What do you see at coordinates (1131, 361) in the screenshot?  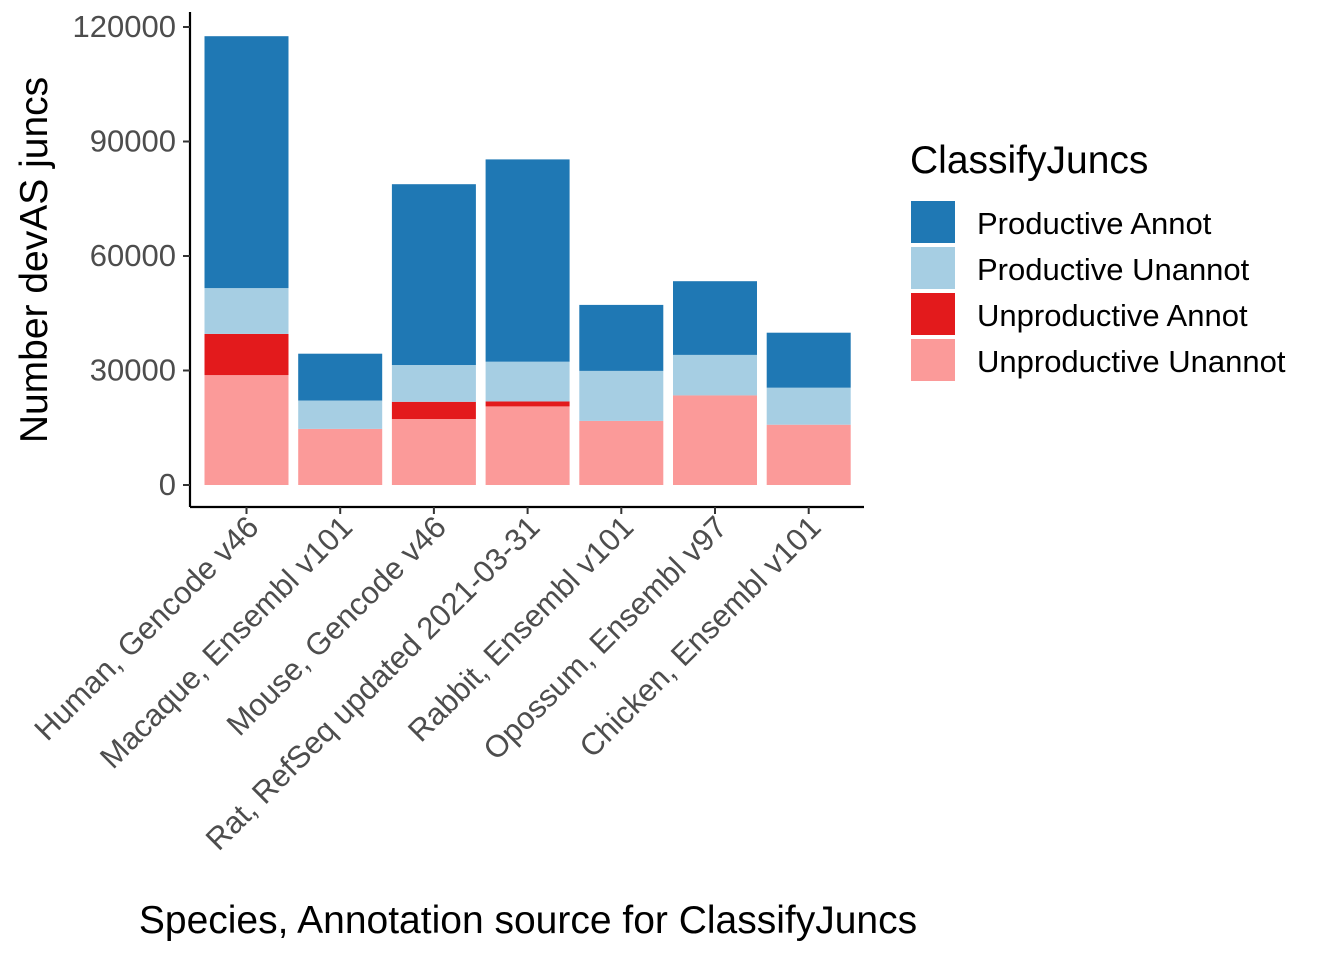 I see `legend-label: Unproductive Unannot` at bounding box center [1131, 361].